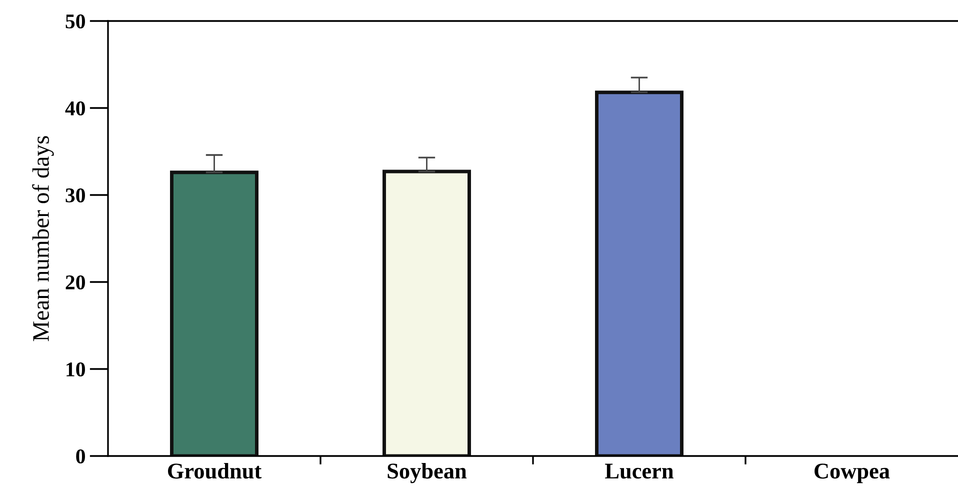  Describe the element at coordinates (427, 473) in the screenshot. I see `x-tick-label: Soybean` at that location.